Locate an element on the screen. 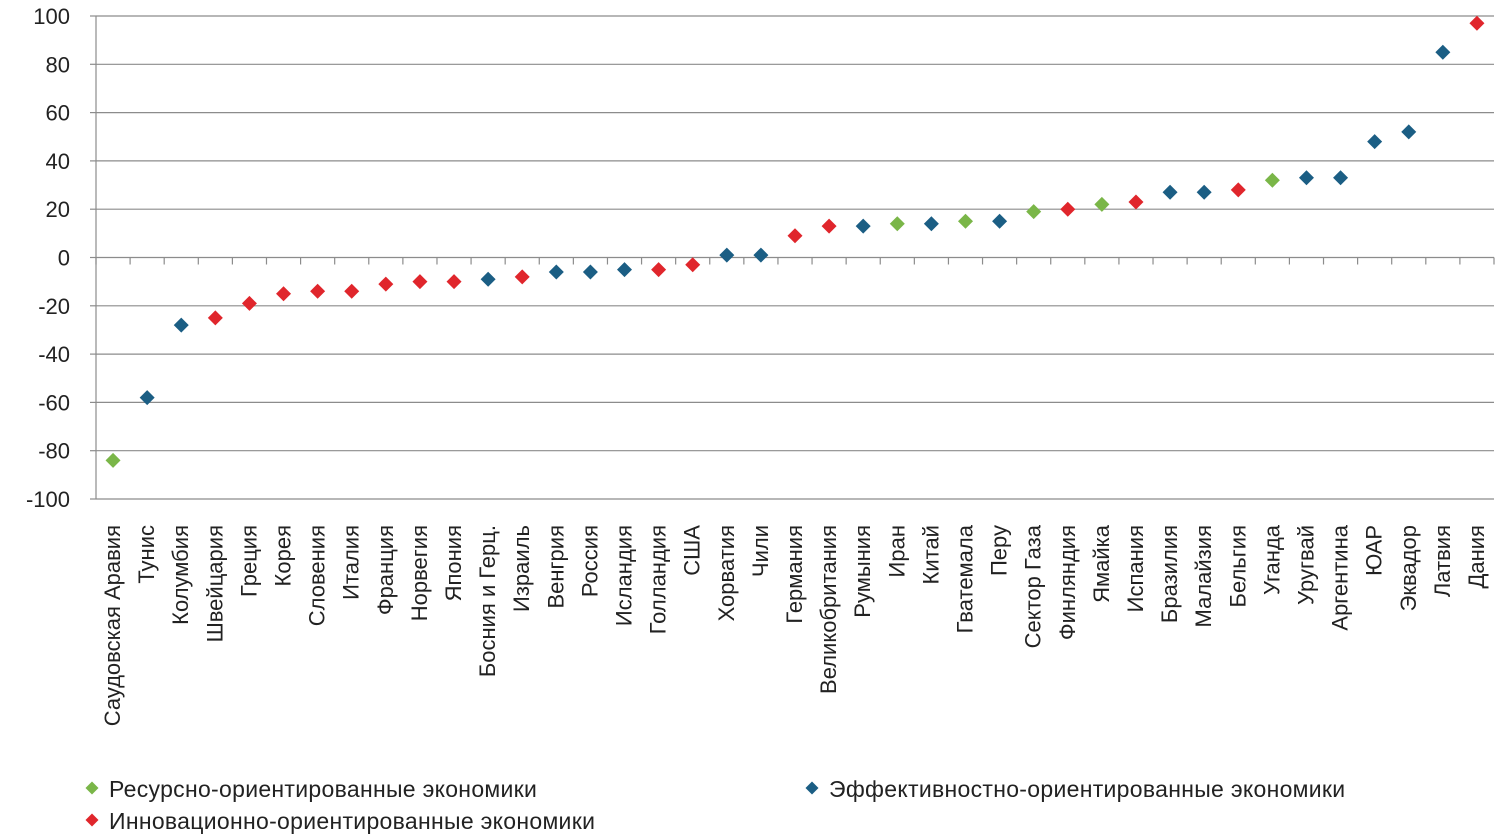 Image resolution: width=1497 pixels, height=834 pixels. x-category-label: Чили is located at coordinates (760, 551).